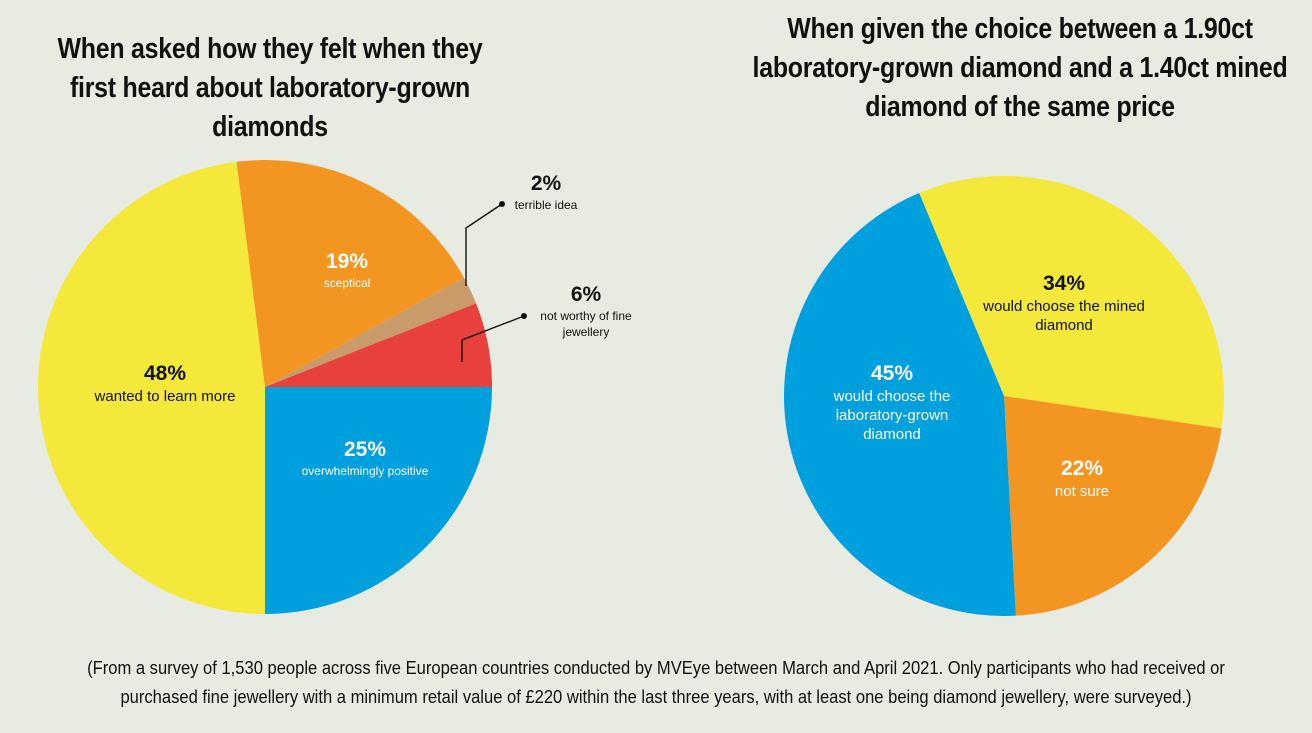 The image size is (1312, 733). Describe the element at coordinates (1082, 468) in the screenshot. I see `slice-percent: 22%` at that location.